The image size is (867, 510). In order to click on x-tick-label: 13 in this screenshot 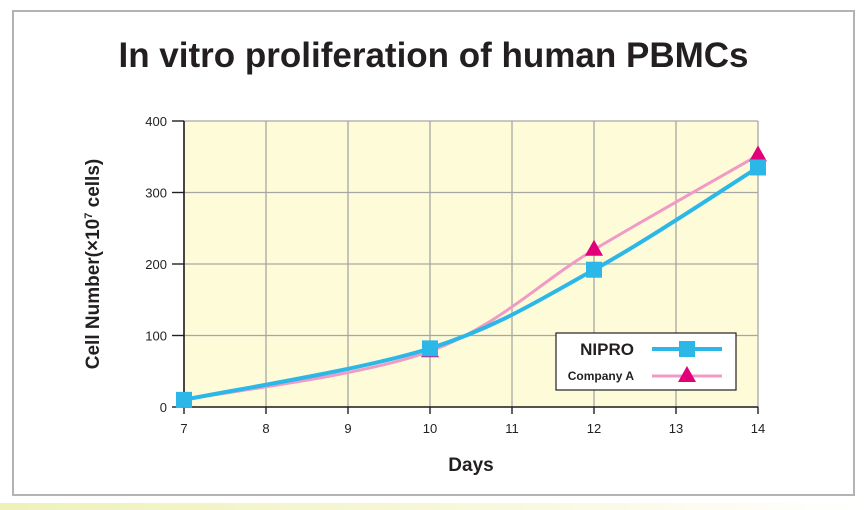, I will do `click(676, 428)`.